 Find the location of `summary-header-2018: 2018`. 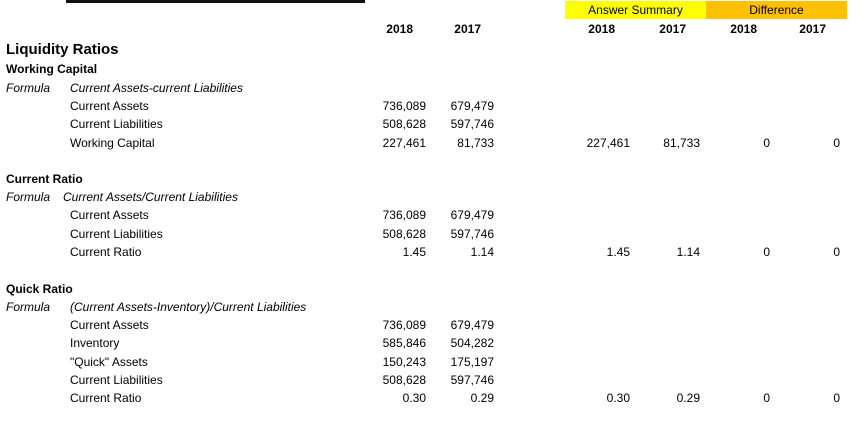

summary-header-2018: 2018 is located at coordinates (601, 29).